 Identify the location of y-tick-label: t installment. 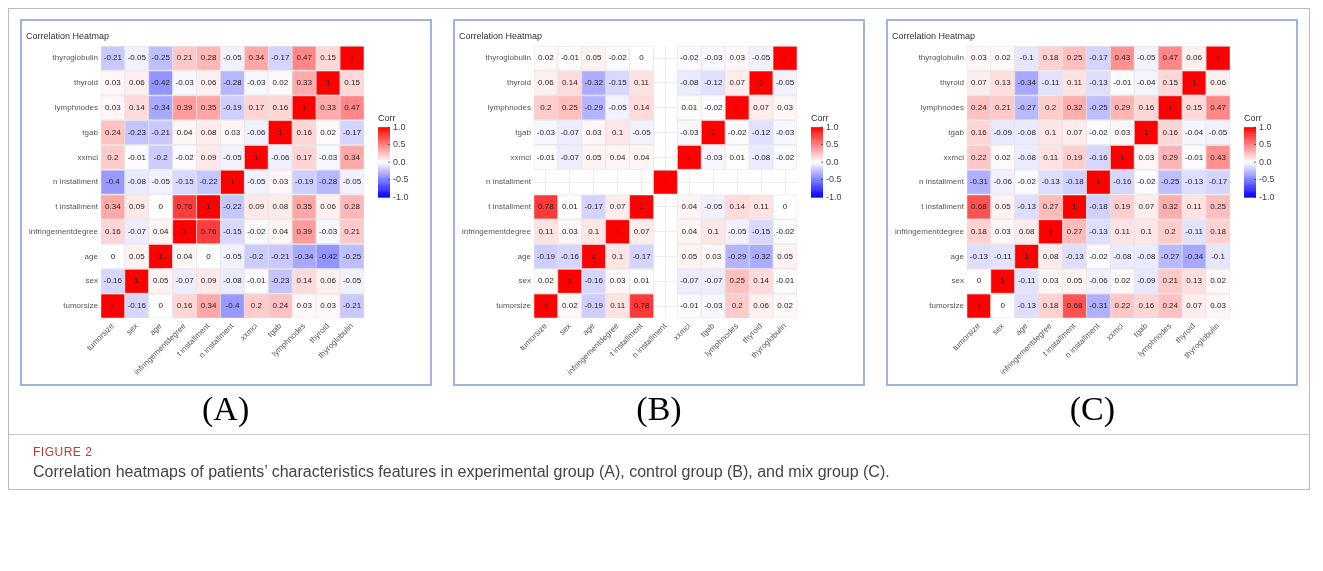
(76, 207).